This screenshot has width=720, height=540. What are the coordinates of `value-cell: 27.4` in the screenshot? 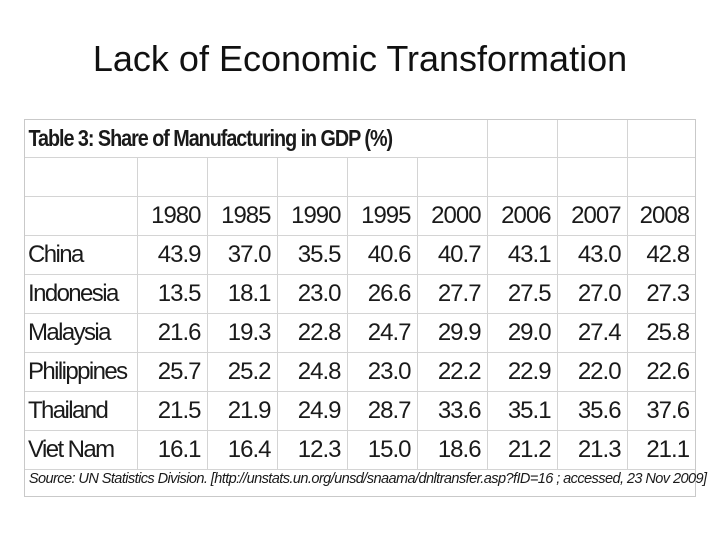 It's located at (592, 333).